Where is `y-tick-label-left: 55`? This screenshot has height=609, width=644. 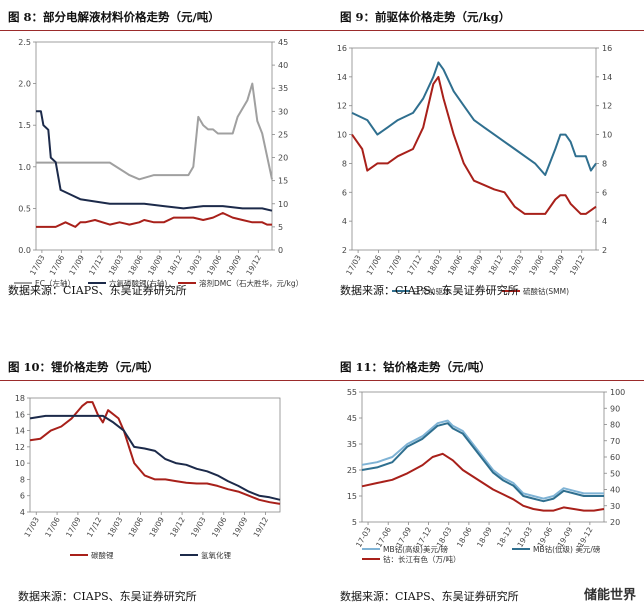 y-tick-label-left: 55 is located at coordinates (352, 392).